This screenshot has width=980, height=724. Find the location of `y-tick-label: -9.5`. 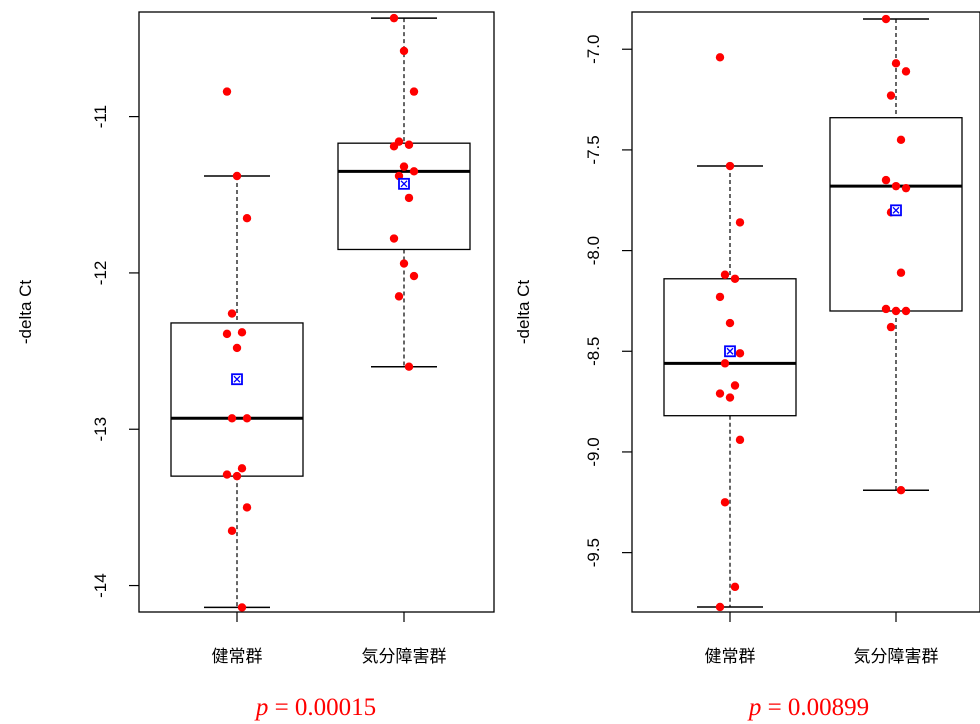

y-tick-label: -9.5 is located at coordinates (593, 552).